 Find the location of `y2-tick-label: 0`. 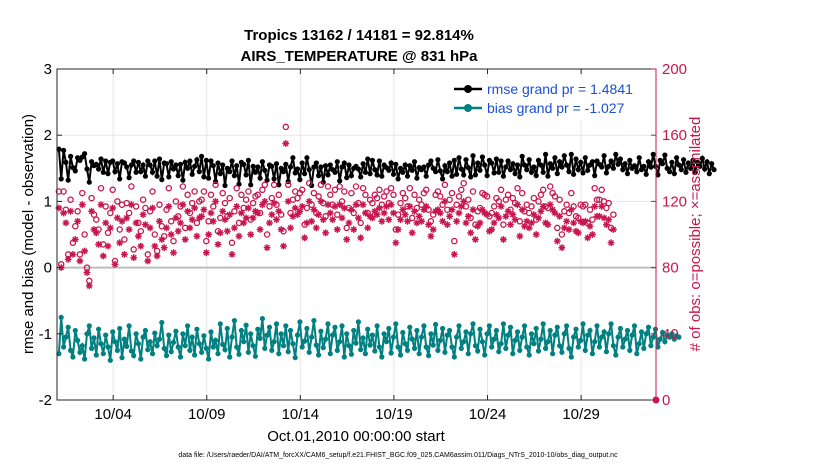

y2-tick-label: 0 is located at coordinates (666, 400).